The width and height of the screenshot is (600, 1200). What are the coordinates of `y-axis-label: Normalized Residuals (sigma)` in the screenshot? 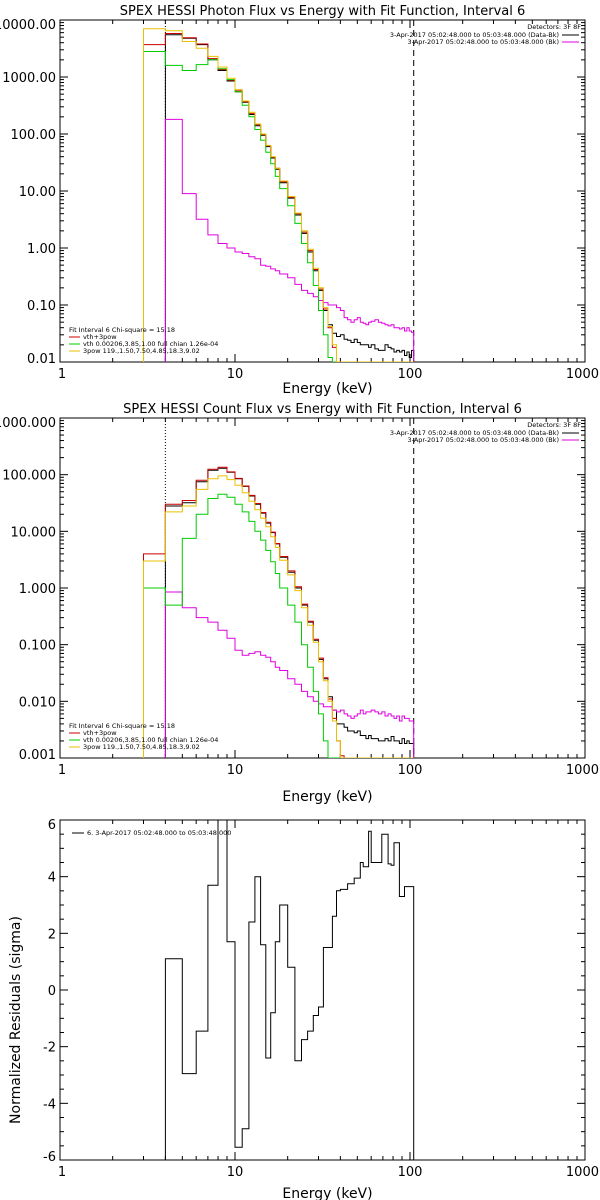 It's located at (16, 1020).